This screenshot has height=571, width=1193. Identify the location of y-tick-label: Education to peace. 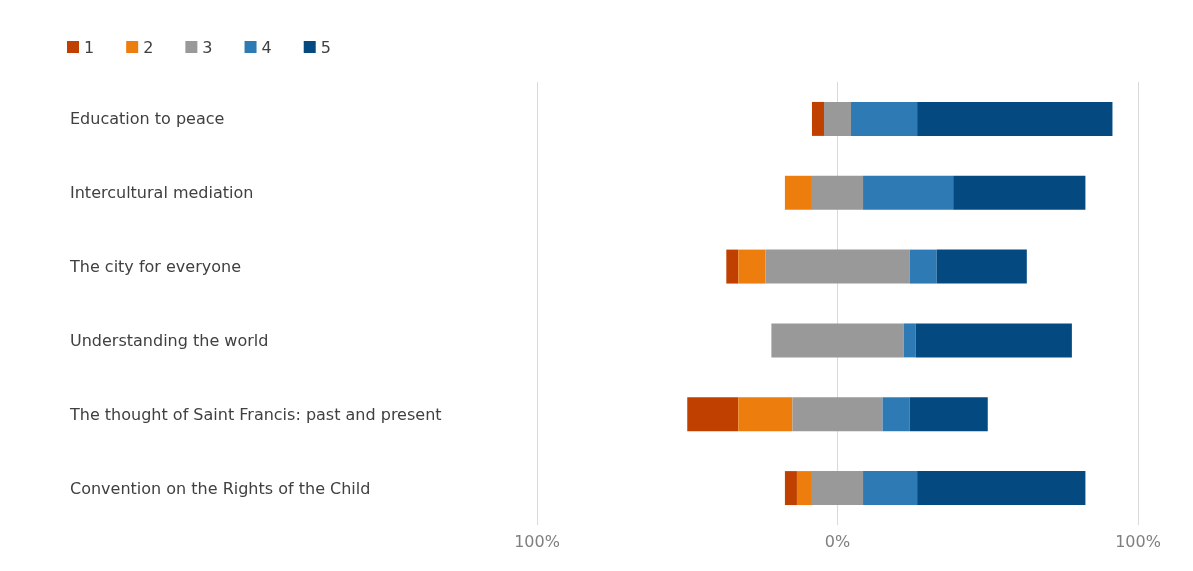
(147, 119).